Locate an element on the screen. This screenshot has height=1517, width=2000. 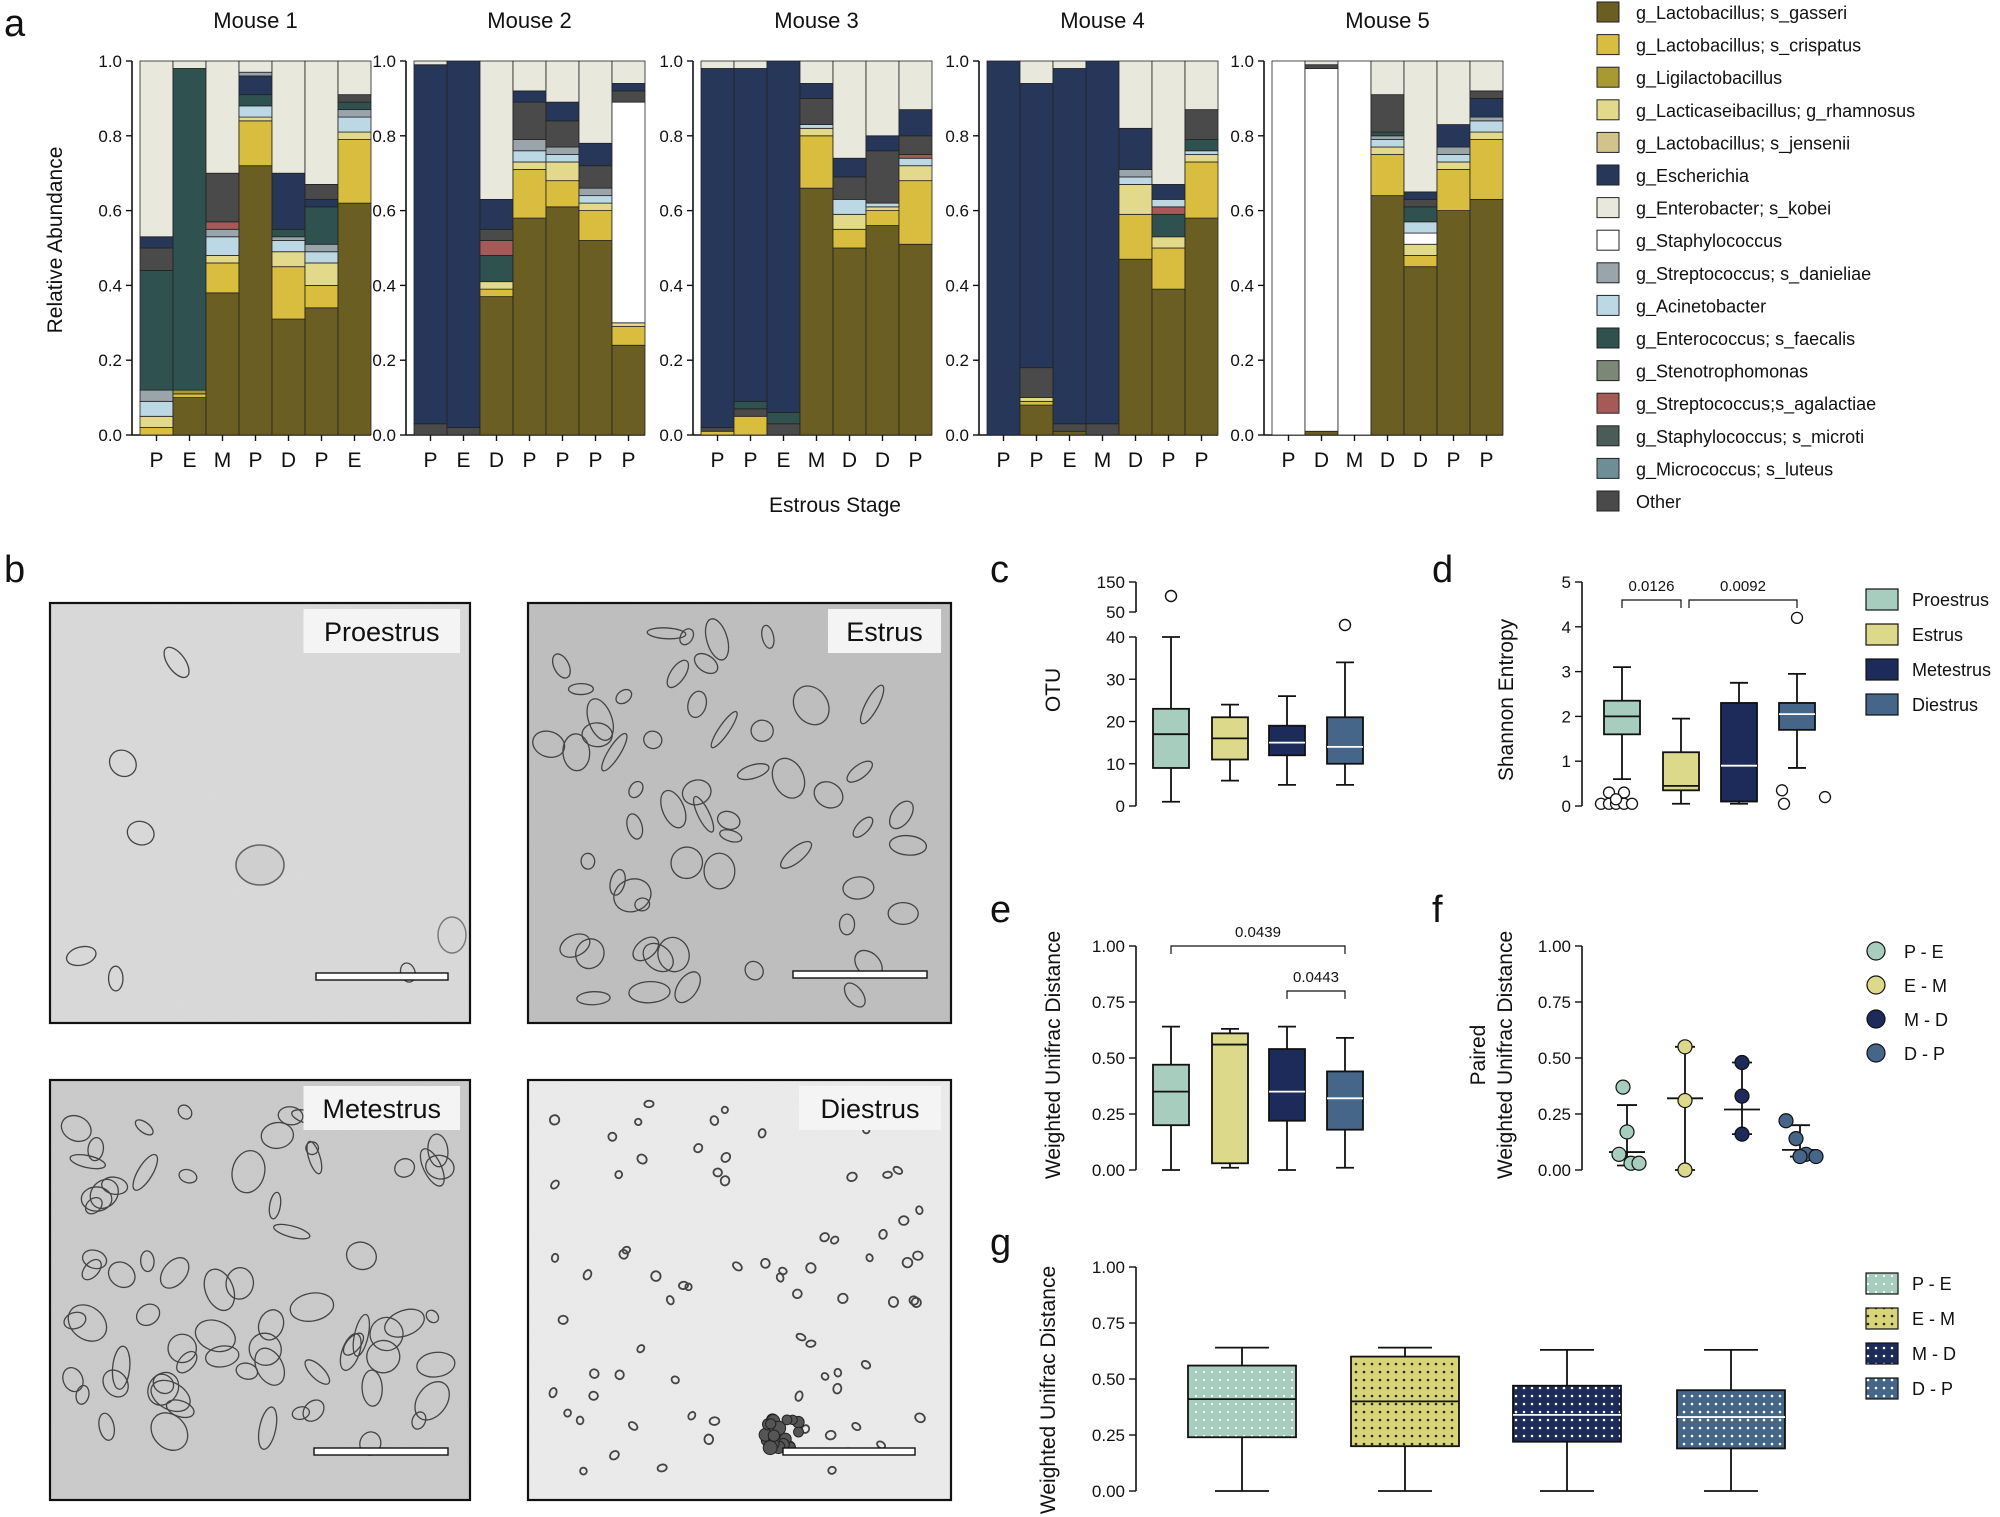
legend-label: E - M is located at coordinates (1925, 986).